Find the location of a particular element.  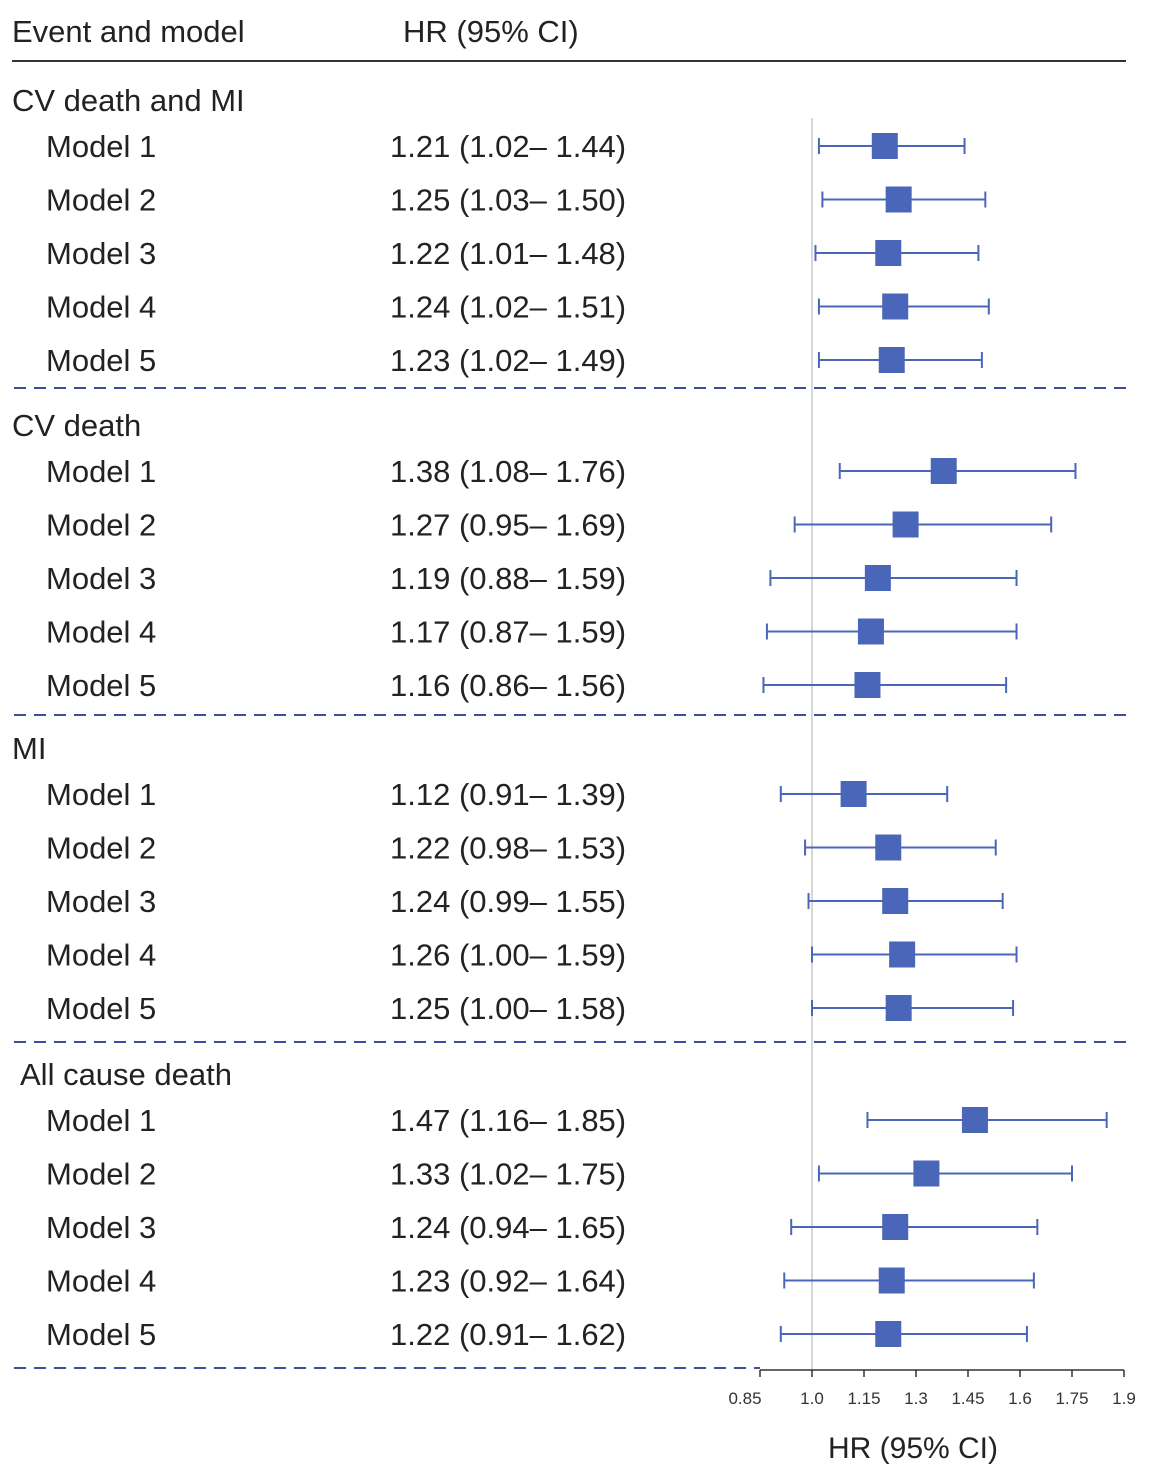

hr-ci-text: 1.23 (1.02– 1.49) is located at coordinates (508, 360).